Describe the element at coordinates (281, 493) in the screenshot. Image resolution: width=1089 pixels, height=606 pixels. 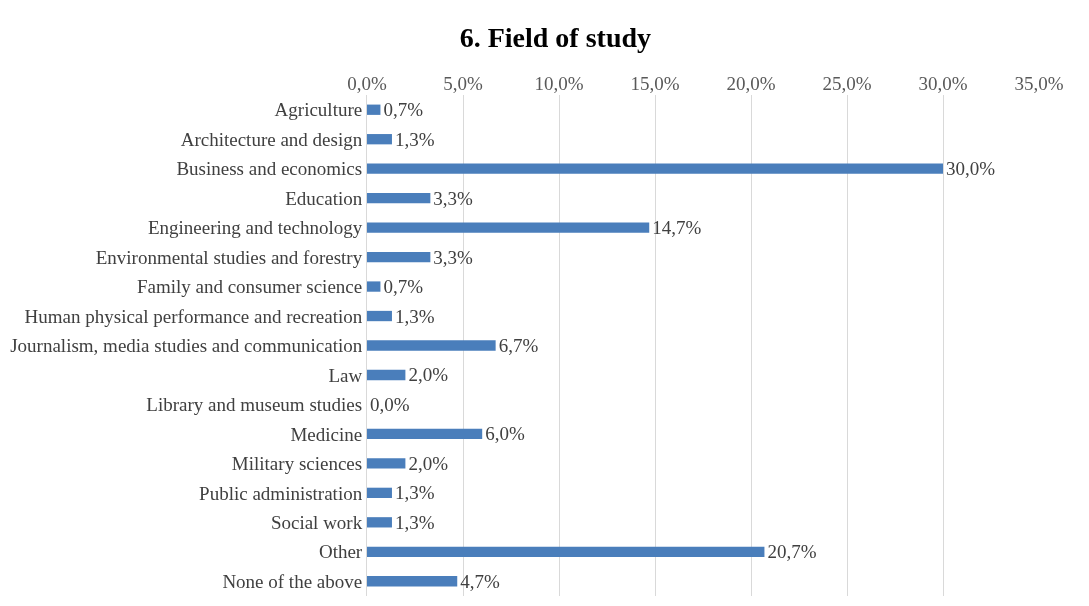
I see `y-tick-label: Public administration` at that location.